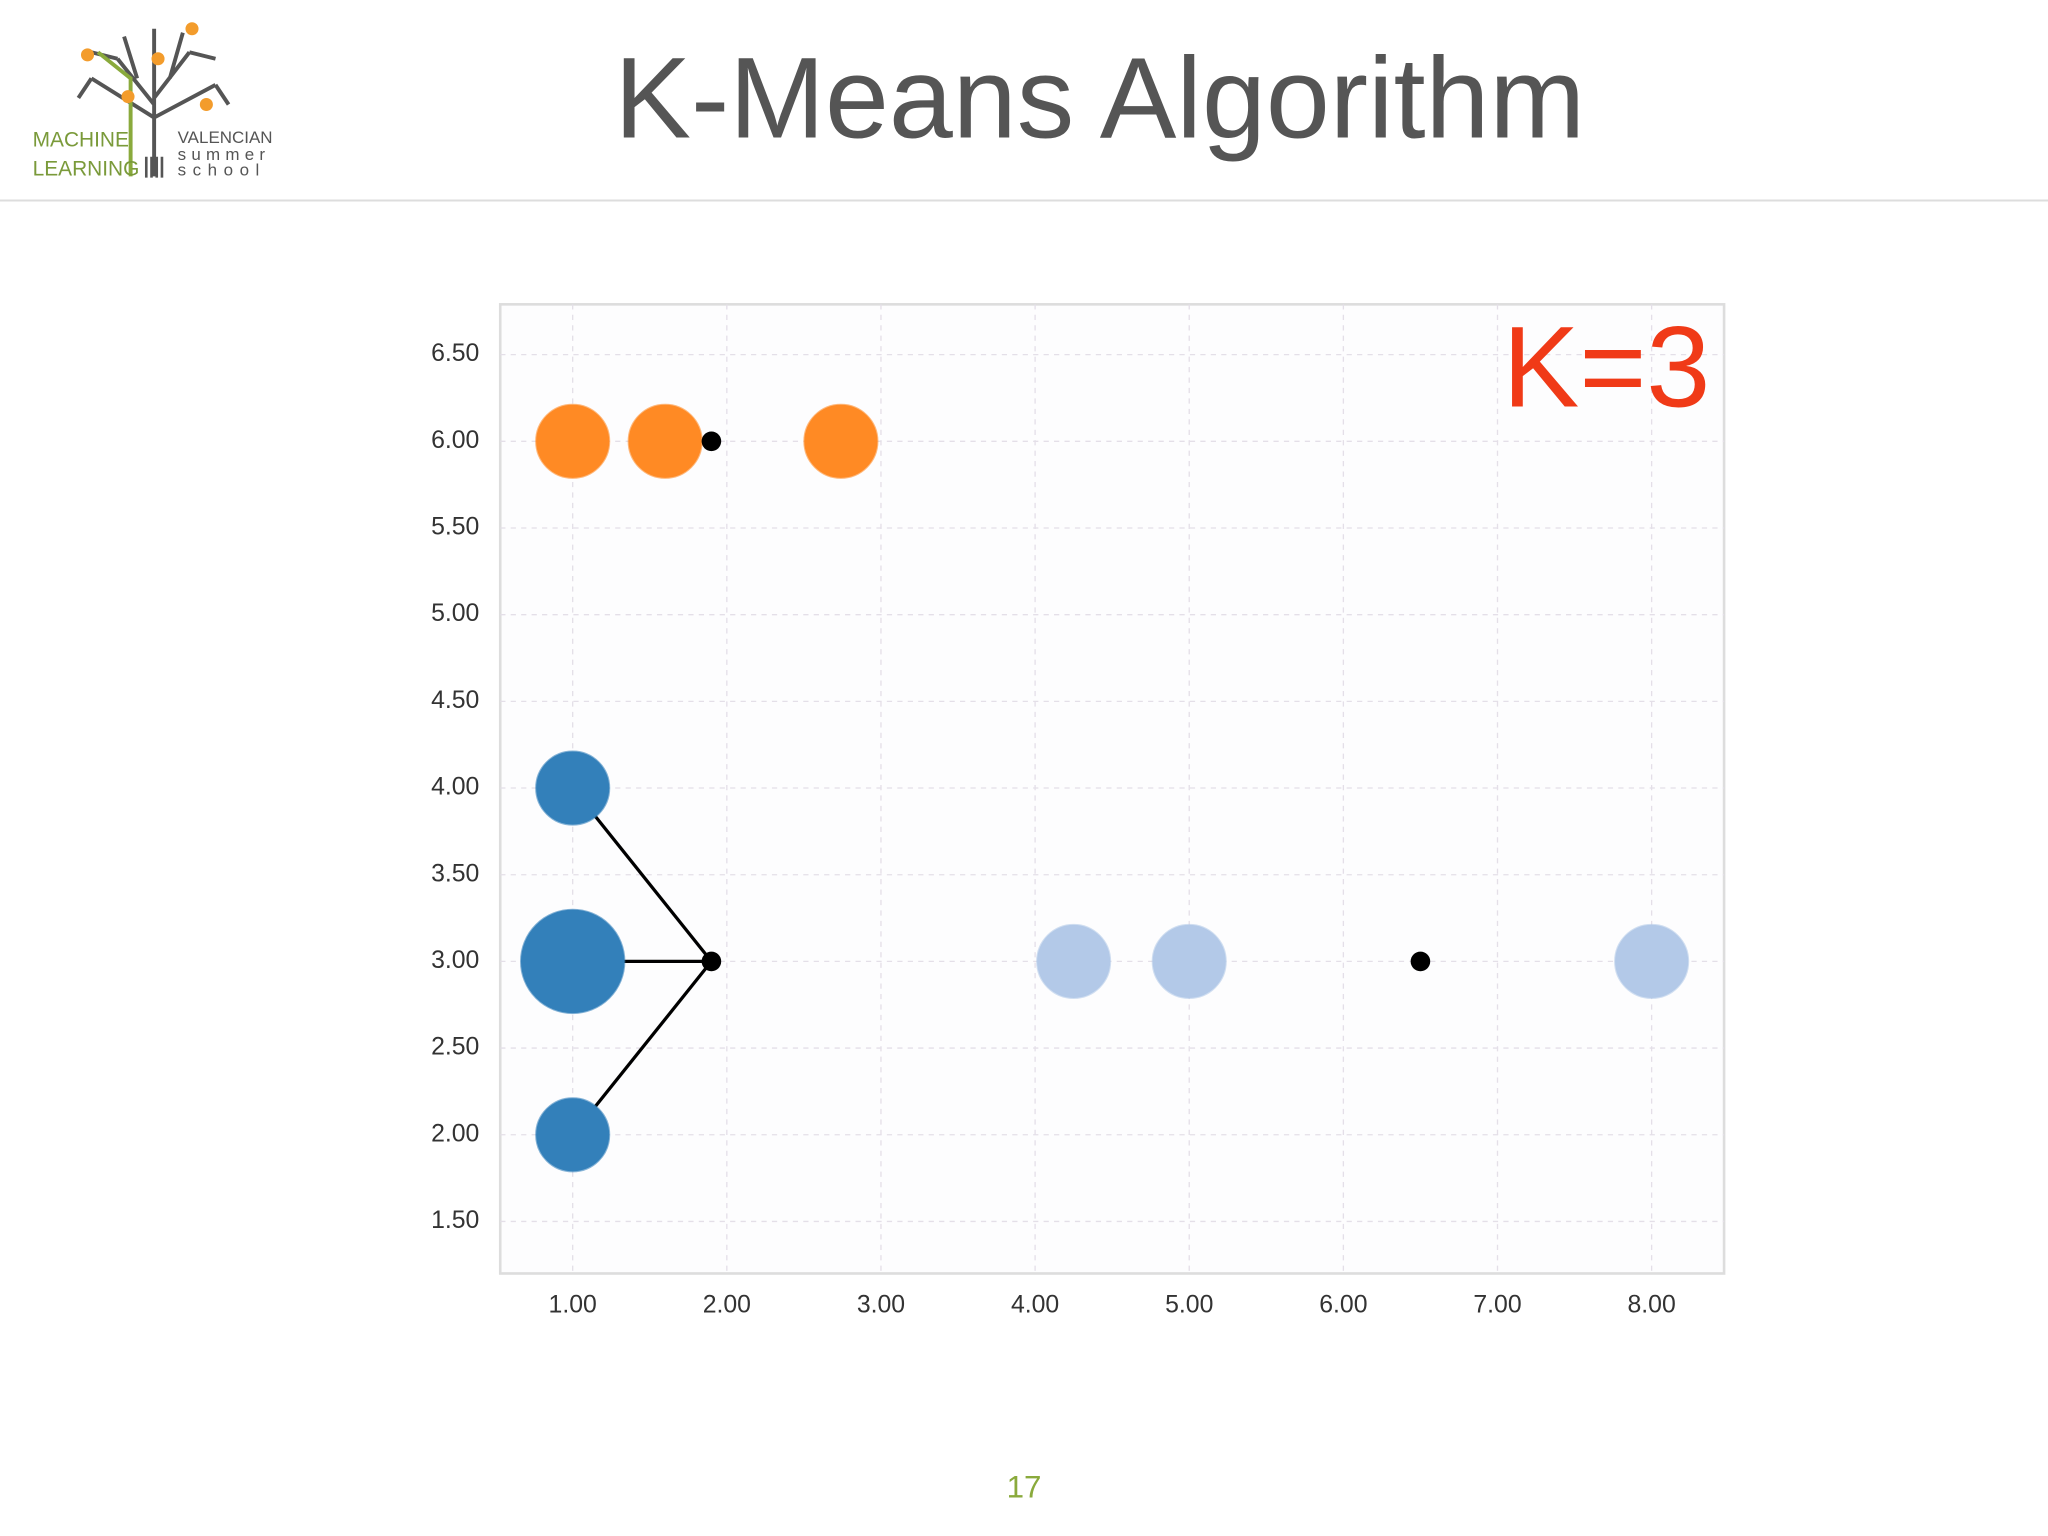 This screenshot has height=1536, width=2048. Describe the element at coordinates (1343, 1305) in the screenshot. I see `x-tick-label: 6.00` at that location.